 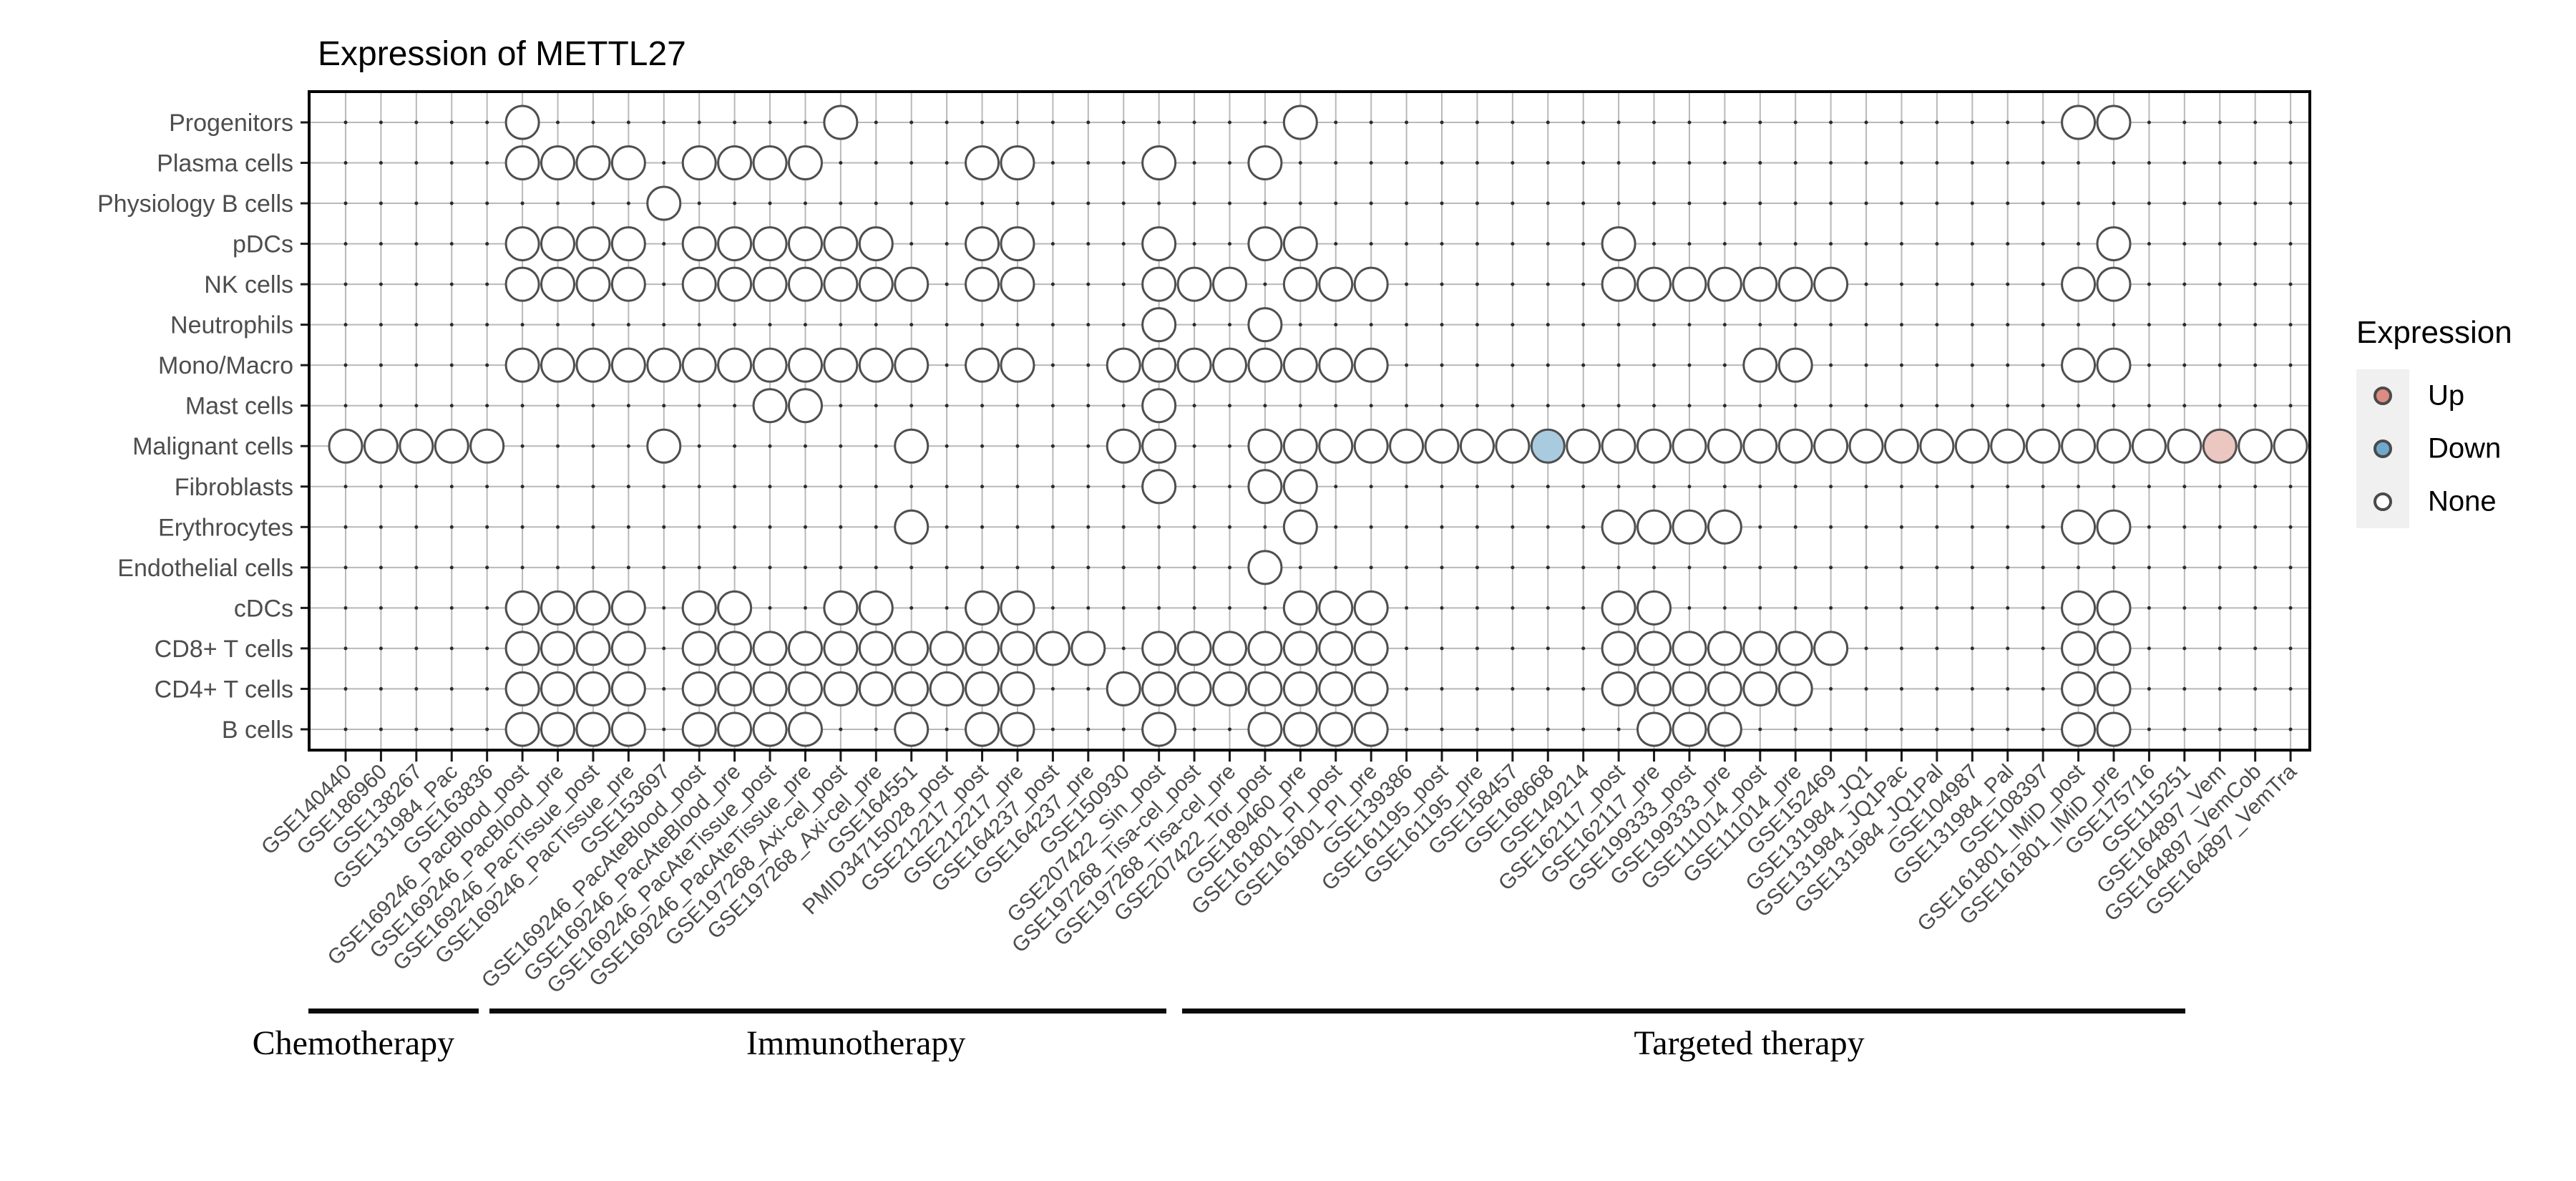 I want to click on legend-item-down: Down, so click(x=2434, y=448).